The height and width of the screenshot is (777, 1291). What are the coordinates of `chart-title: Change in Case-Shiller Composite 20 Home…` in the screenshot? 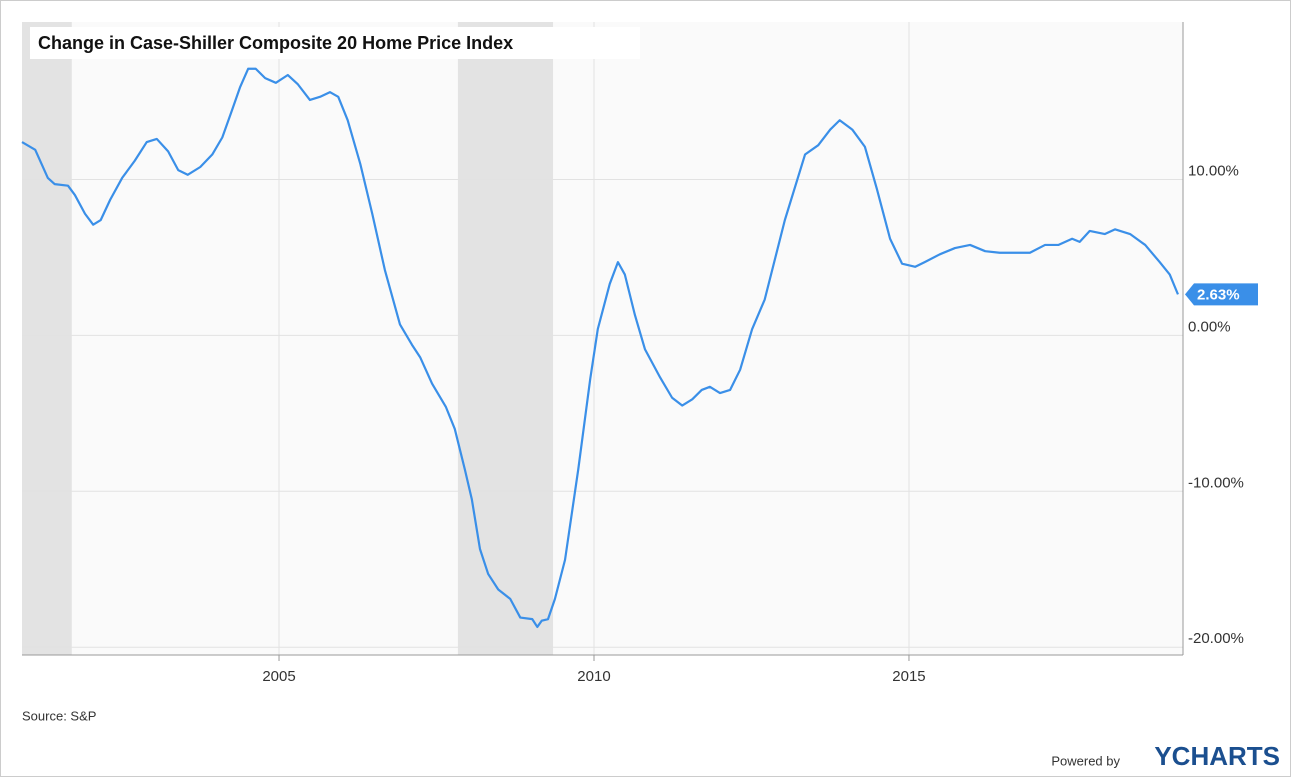 It's located at (275, 43).